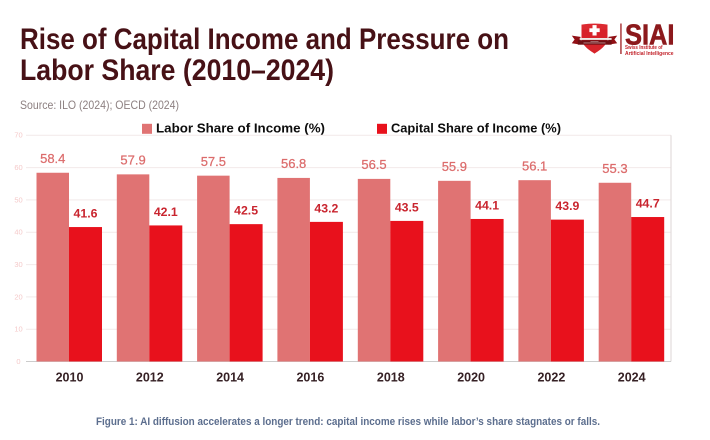 This screenshot has height=440, width=710. I want to click on svg-text: Swiss Institute of, so click(644, 48).